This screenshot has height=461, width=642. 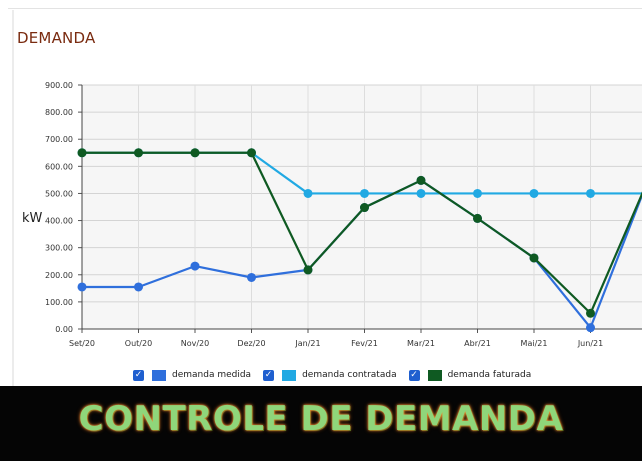 What do you see at coordinates (59, 112) in the screenshot?
I see `y-tick-label: 800.00` at bounding box center [59, 112].